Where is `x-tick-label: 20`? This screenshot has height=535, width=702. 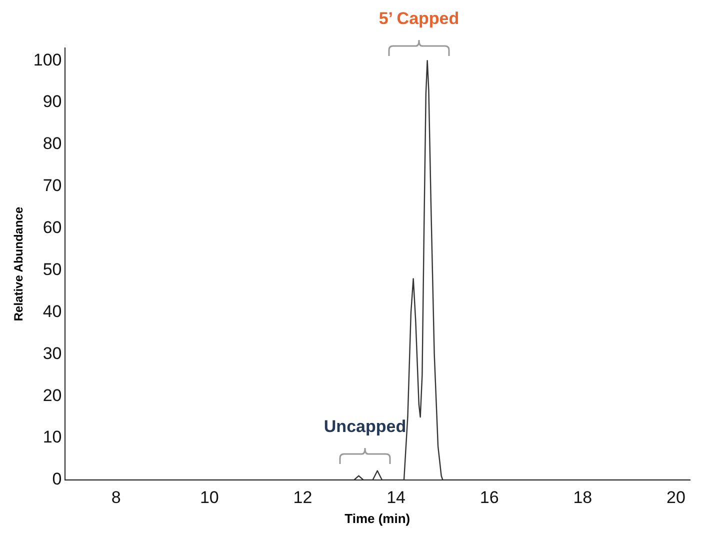
x-tick-label: 20 is located at coordinates (676, 497).